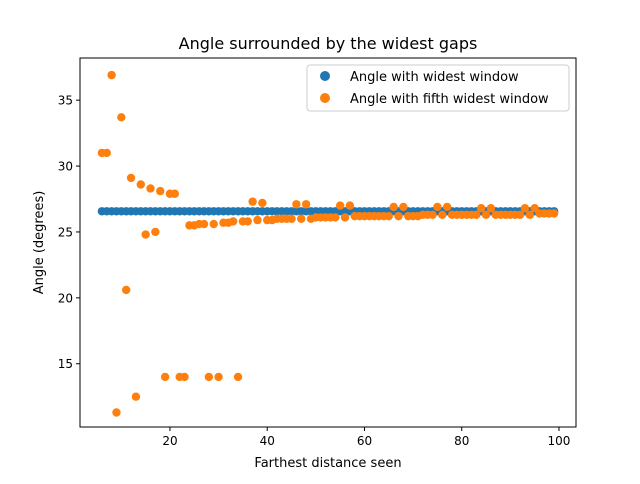 Image resolution: width=640 pixels, height=484 pixels. What do you see at coordinates (267, 441) in the screenshot?
I see `x-tick-label: 40` at bounding box center [267, 441].